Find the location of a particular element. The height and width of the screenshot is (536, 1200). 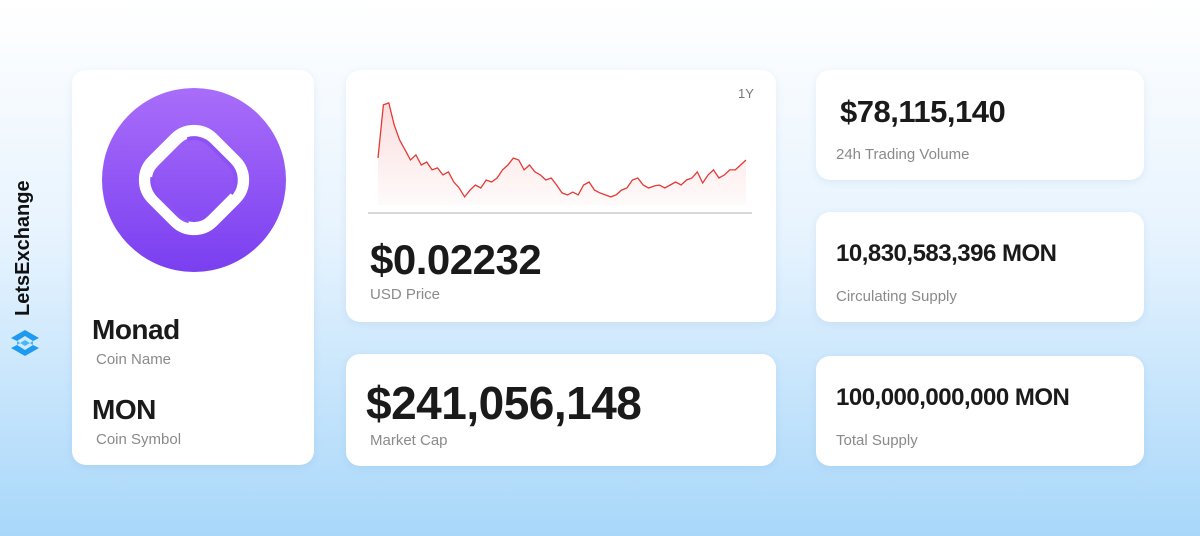

coin-symbol-label: Coin Symbol is located at coordinates (139, 439).